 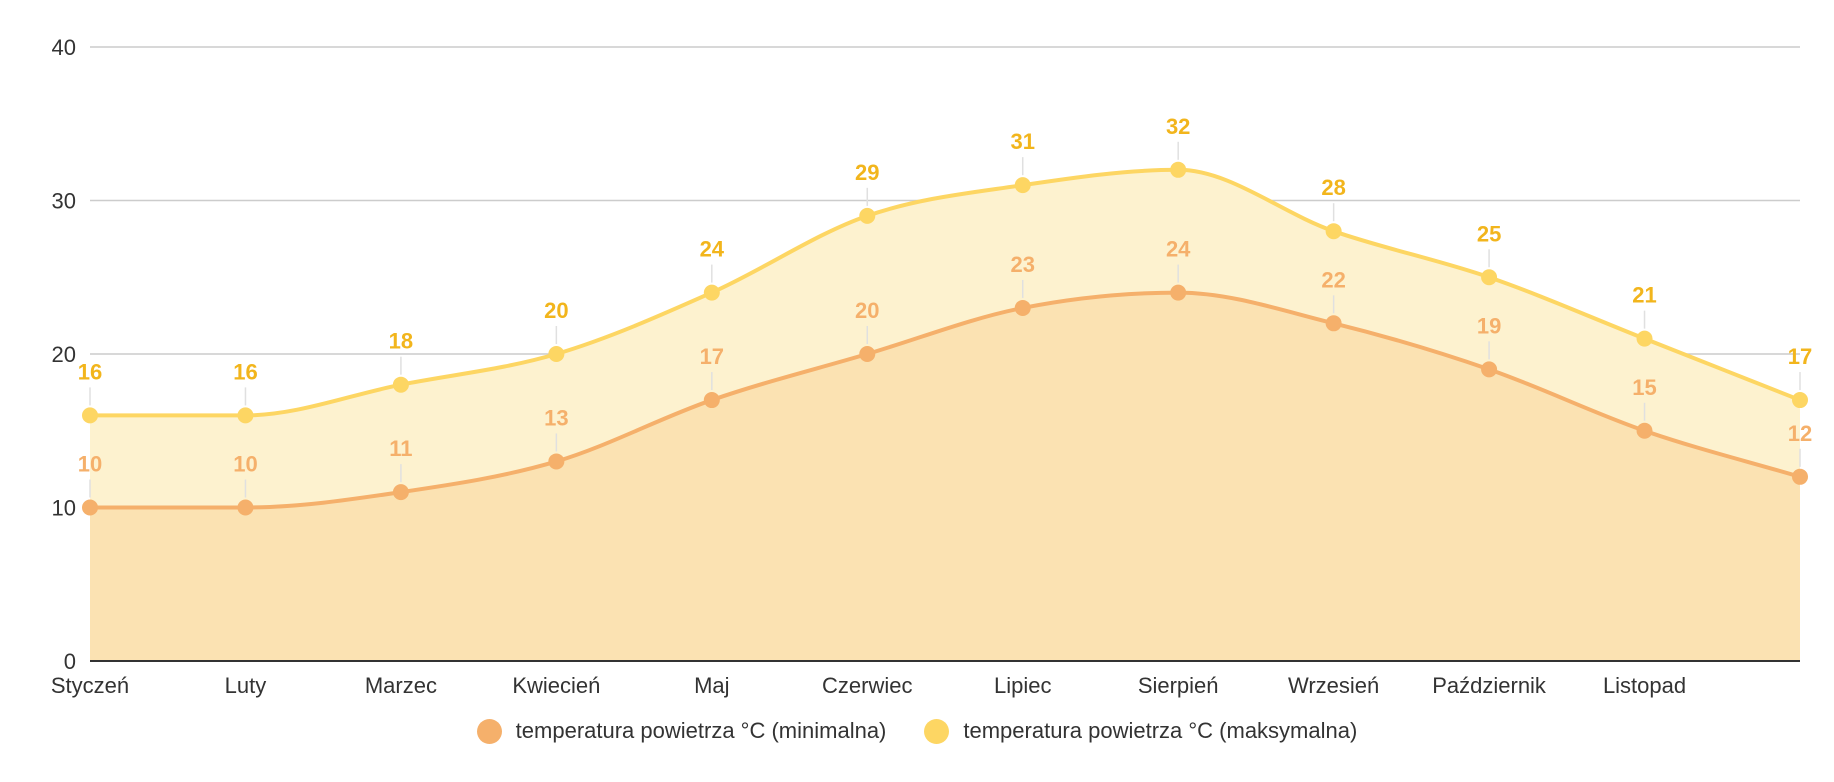 I want to click on x-tick-label: Czerwiec, so click(x=867, y=685).